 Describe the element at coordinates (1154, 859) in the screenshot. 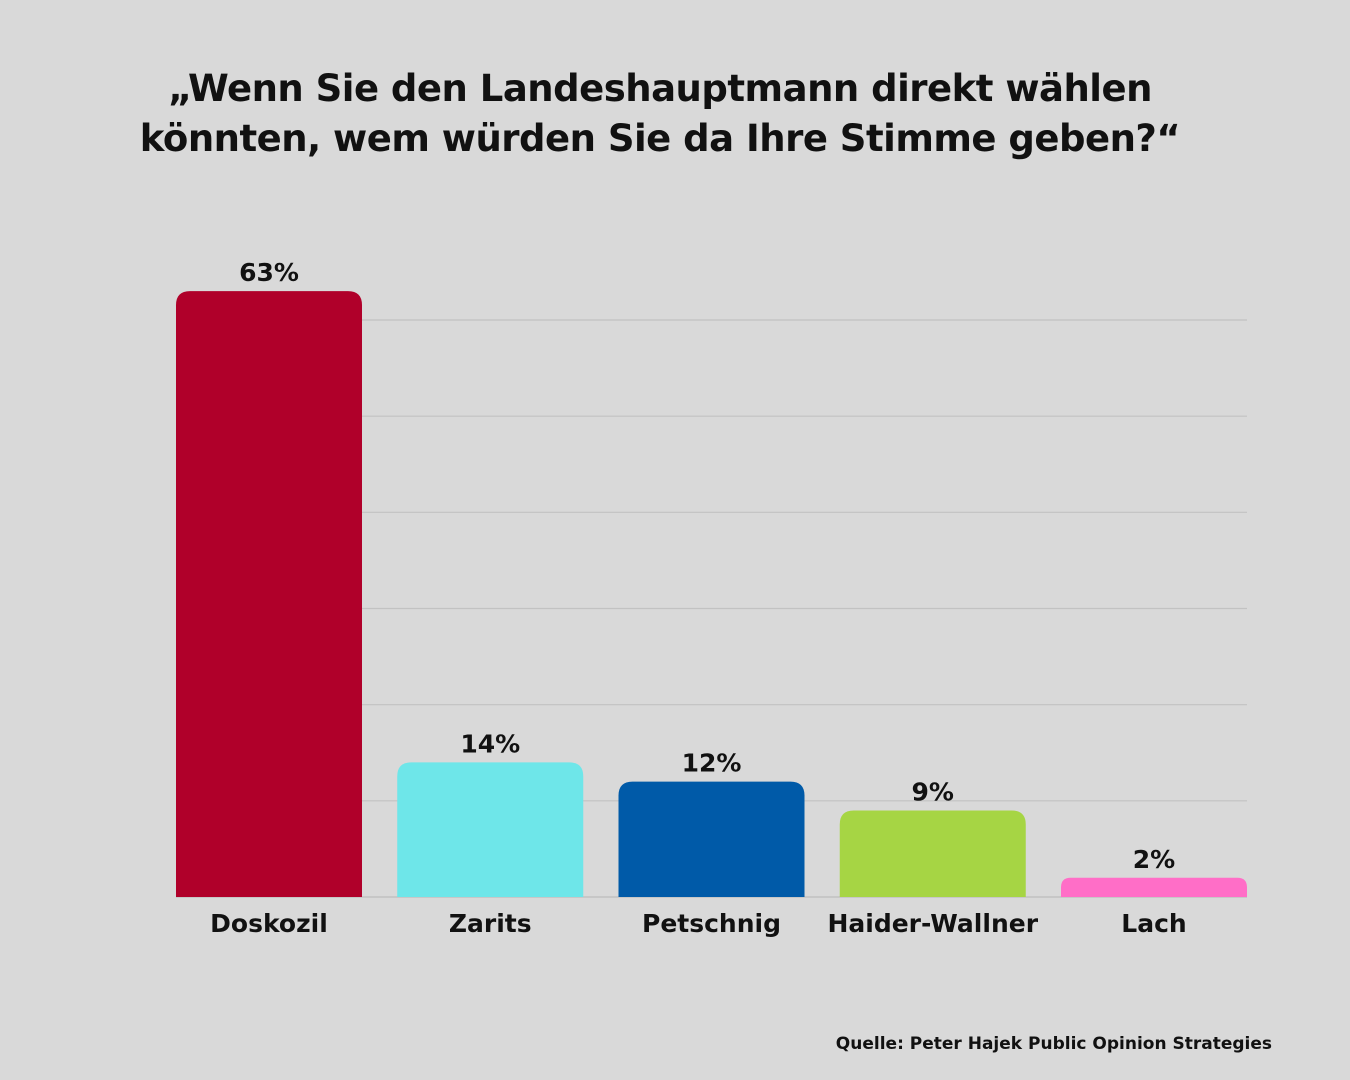

I see `data-label: 2%` at that location.